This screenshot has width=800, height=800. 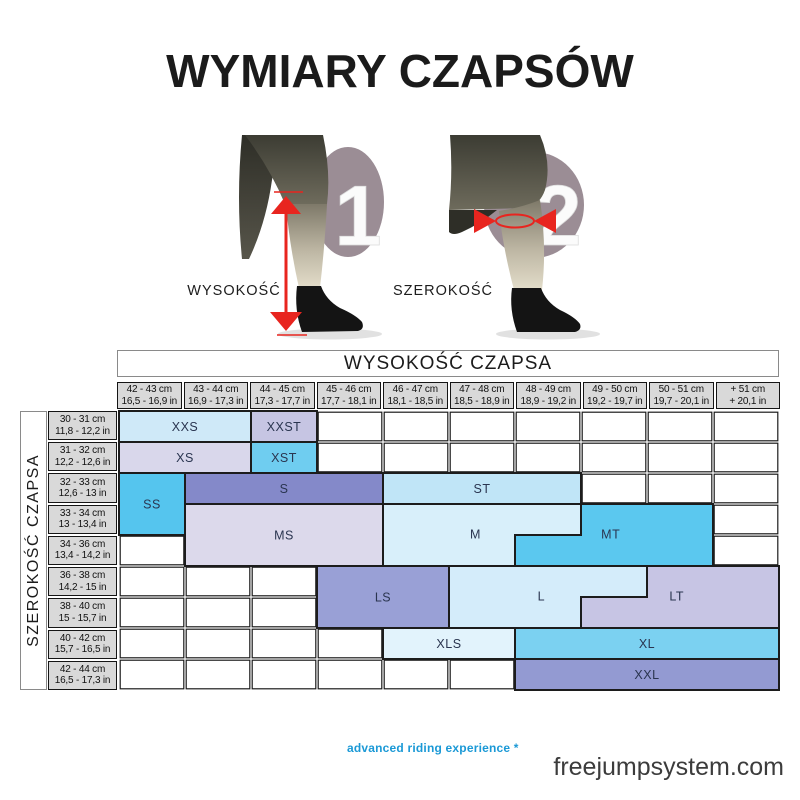 I want to click on row-header: 36 - 38 cm 14,2 - 15 in, so click(x=82, y=582).